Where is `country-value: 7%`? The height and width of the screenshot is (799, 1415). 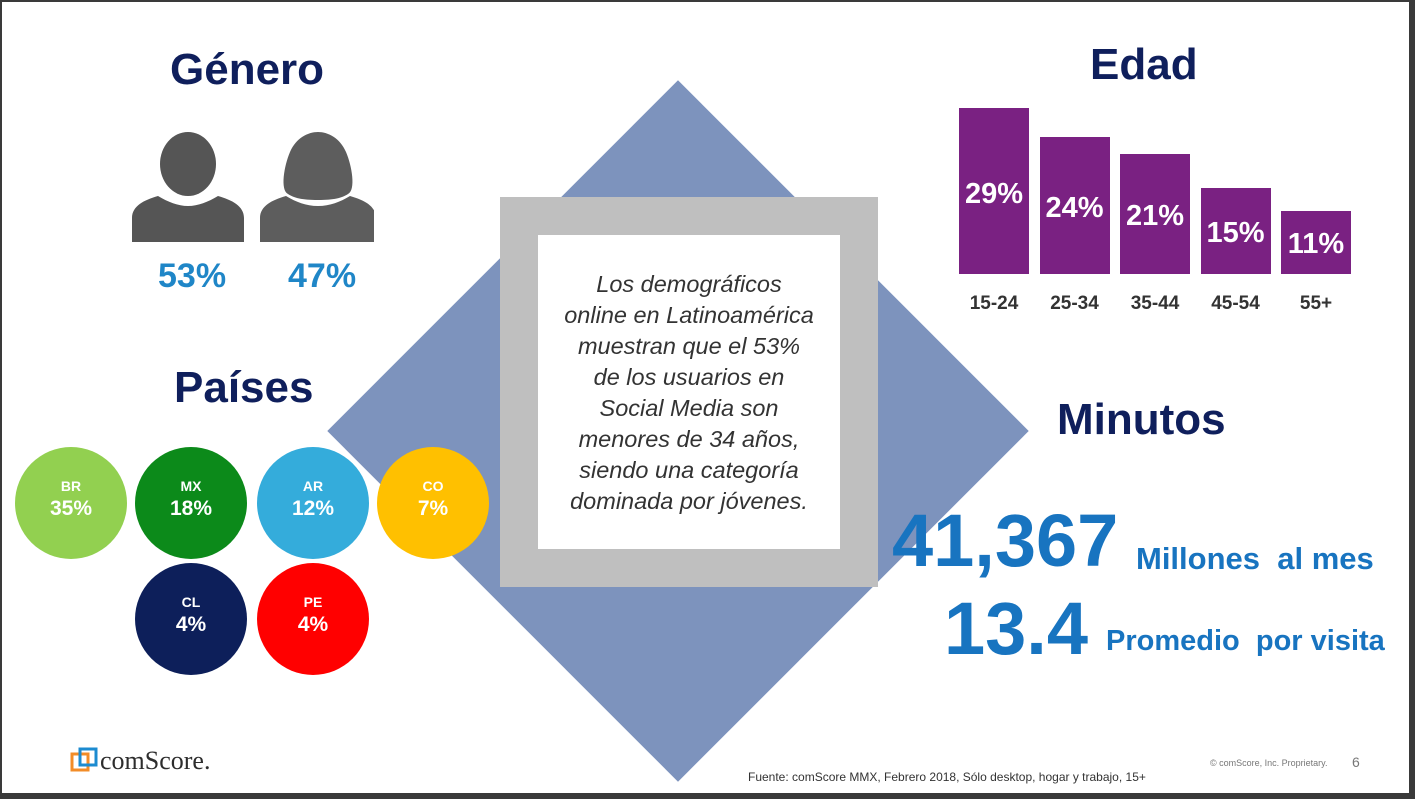 country-value: 7% is located at coordinates (433, 508).